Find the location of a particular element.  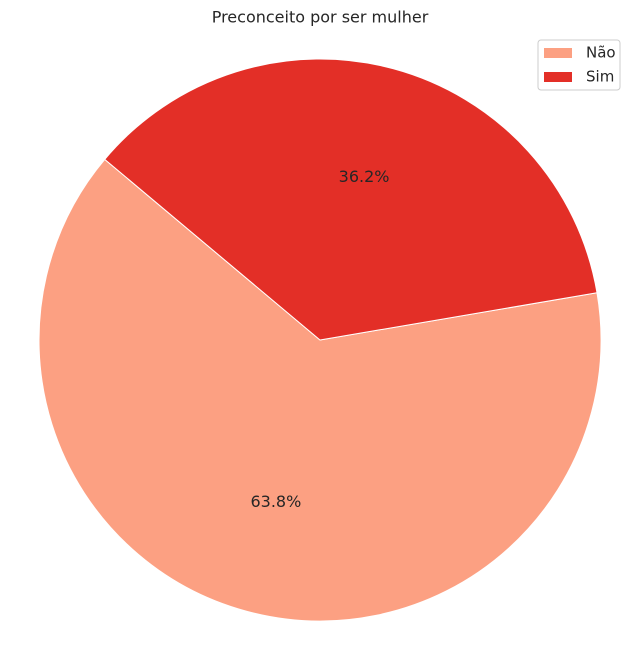

chart-title: Preconceito por ser mulher is located at coordinates (320, 17).